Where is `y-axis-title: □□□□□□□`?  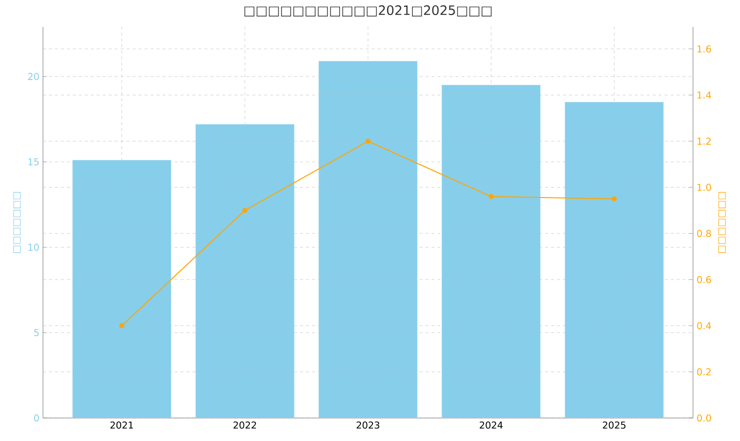 y-axis-title: □□□□□□□ is located at coordinates (17, 222).